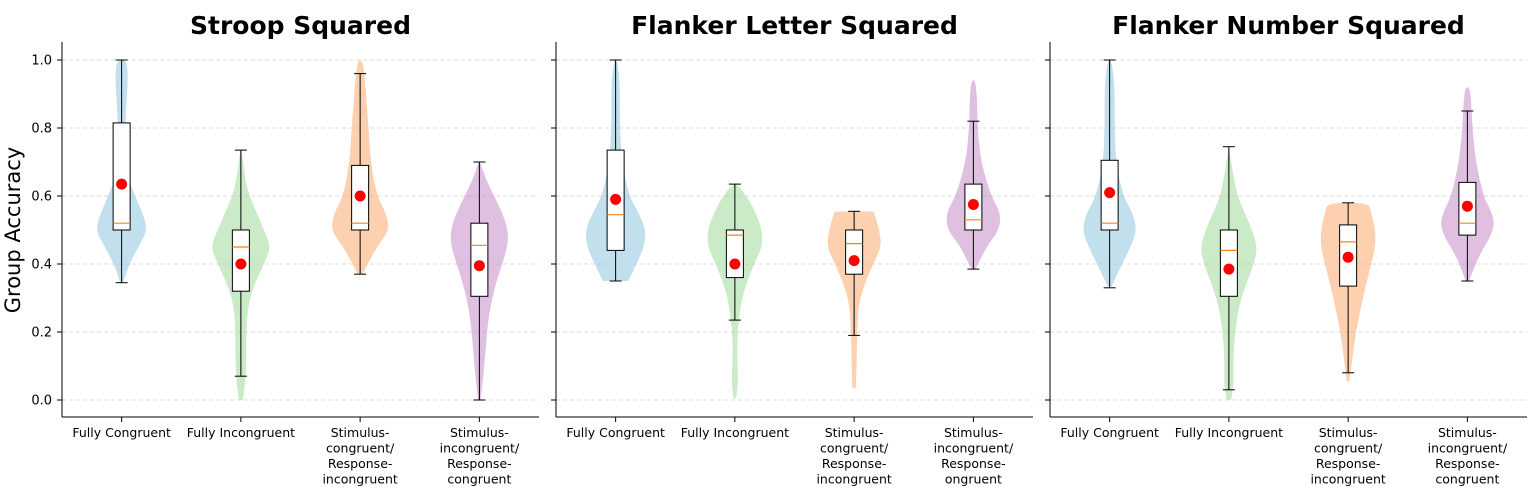 The height and width of the screenshot is (500, 1539). Describe the element at coordinates (41, 129) in the screenshot. I see `y-tick-label: 0.8` at that location.